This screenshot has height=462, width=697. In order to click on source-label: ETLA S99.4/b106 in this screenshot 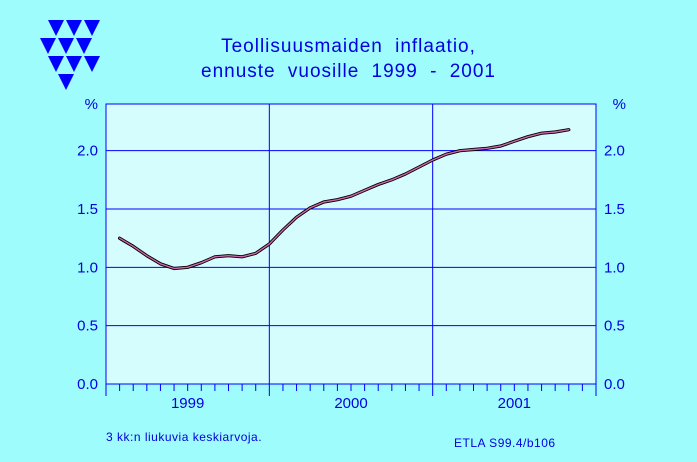, I will do `click(505, 443)`.